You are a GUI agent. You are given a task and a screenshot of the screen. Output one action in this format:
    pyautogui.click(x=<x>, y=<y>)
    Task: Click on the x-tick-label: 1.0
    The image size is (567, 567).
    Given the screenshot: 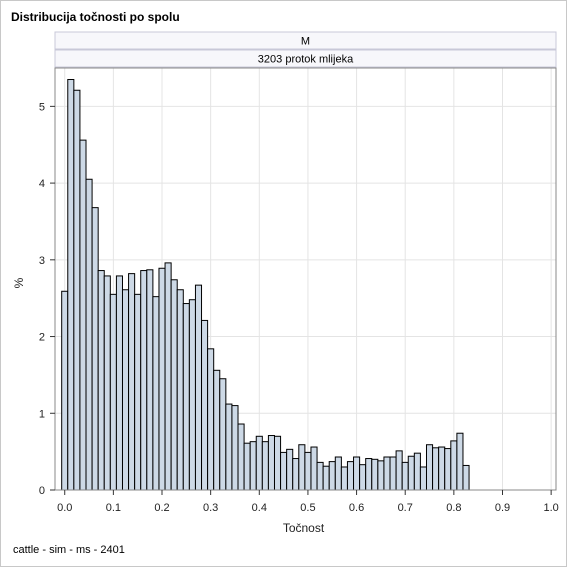 What is the action you would take?
    pyautogui.click(x=550, y=508)
    